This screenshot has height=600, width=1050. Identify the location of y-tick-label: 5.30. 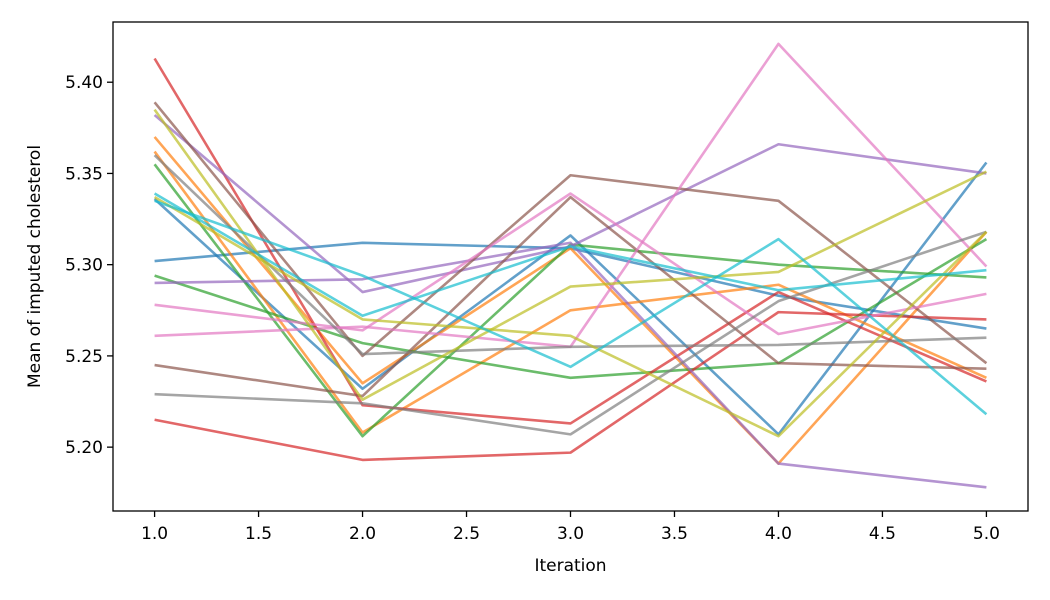
(84, 266).